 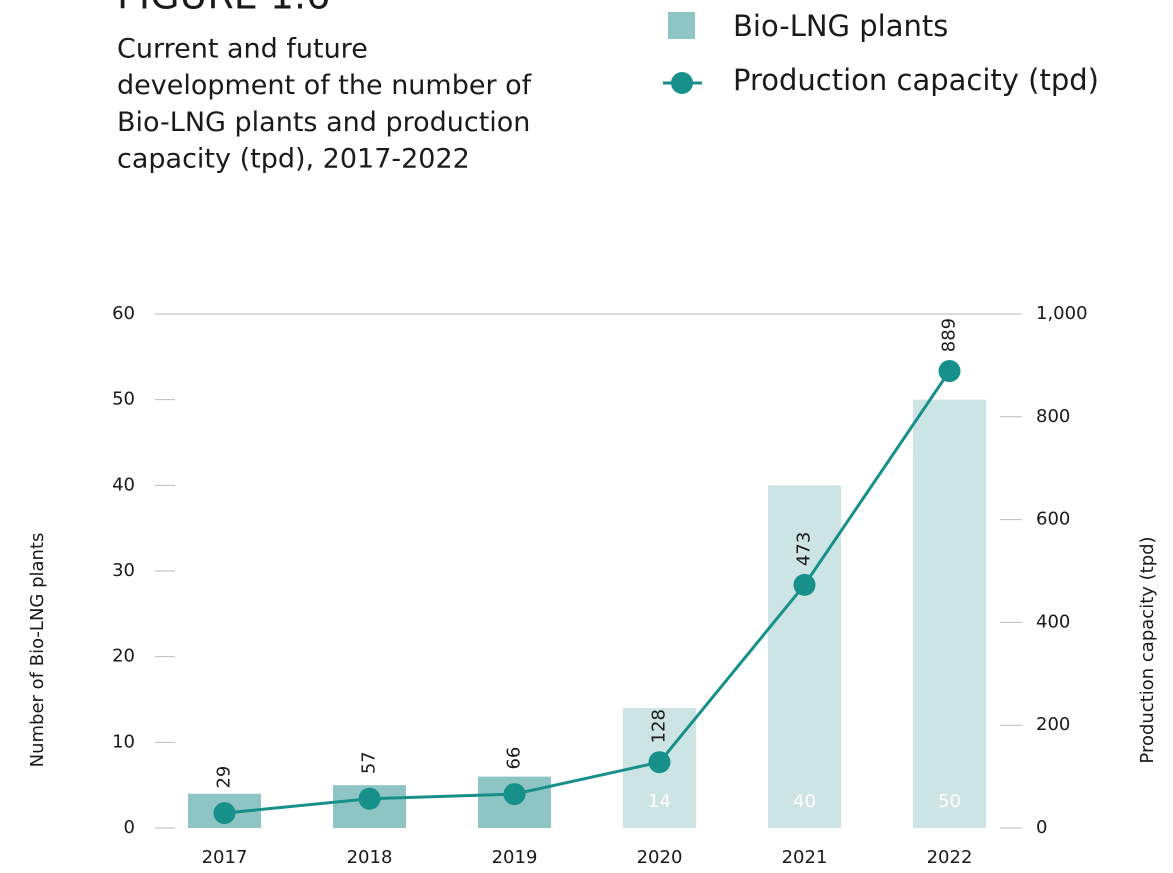 I want to click on y-tick-label: 30, so click(x=123, y=570).